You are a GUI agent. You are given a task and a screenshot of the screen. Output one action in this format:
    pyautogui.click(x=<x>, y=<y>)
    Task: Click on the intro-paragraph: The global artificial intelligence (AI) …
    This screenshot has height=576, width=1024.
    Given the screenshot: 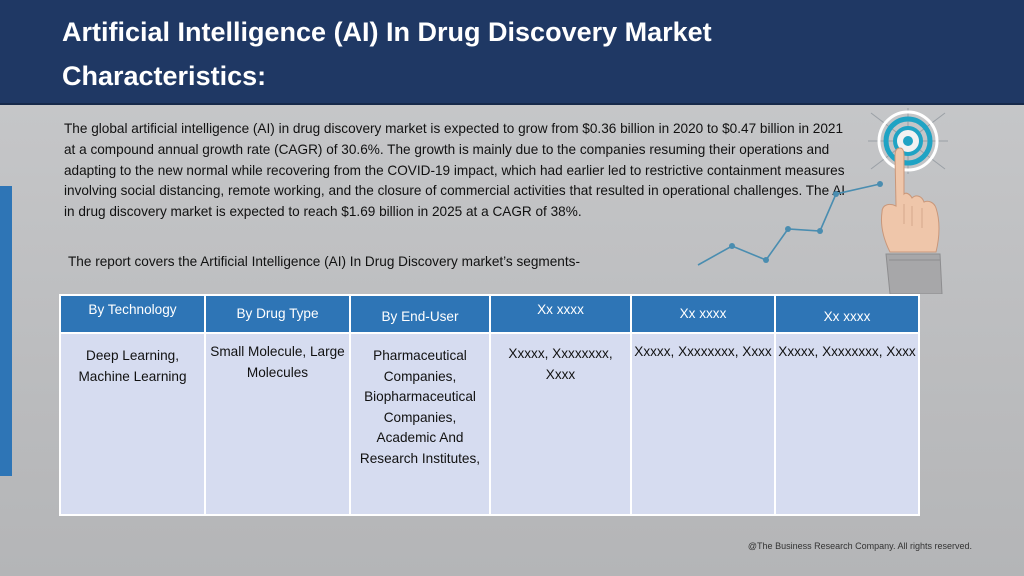 What is the action you would take?
    pyautogui.click(x=455, y=170)
    